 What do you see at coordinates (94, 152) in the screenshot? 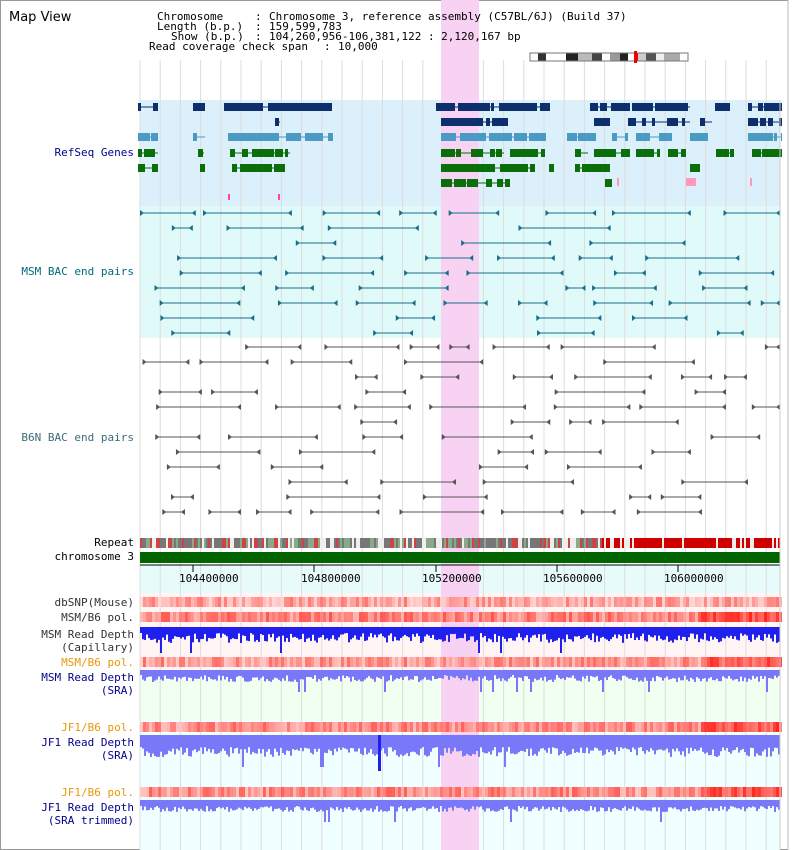
I see `track-label-refseq: RefSeq Genes` at bounding box center [94, 152].